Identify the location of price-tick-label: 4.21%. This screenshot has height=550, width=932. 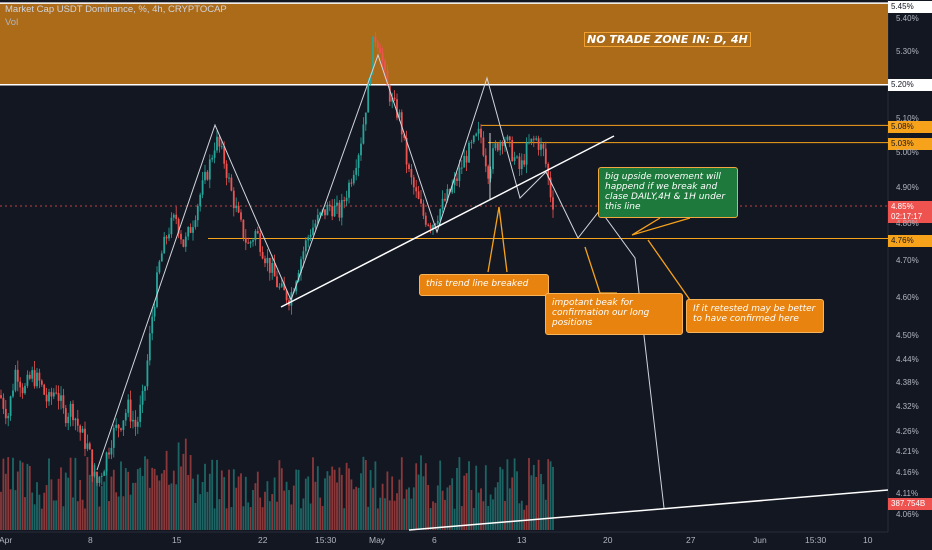
(907, 452).